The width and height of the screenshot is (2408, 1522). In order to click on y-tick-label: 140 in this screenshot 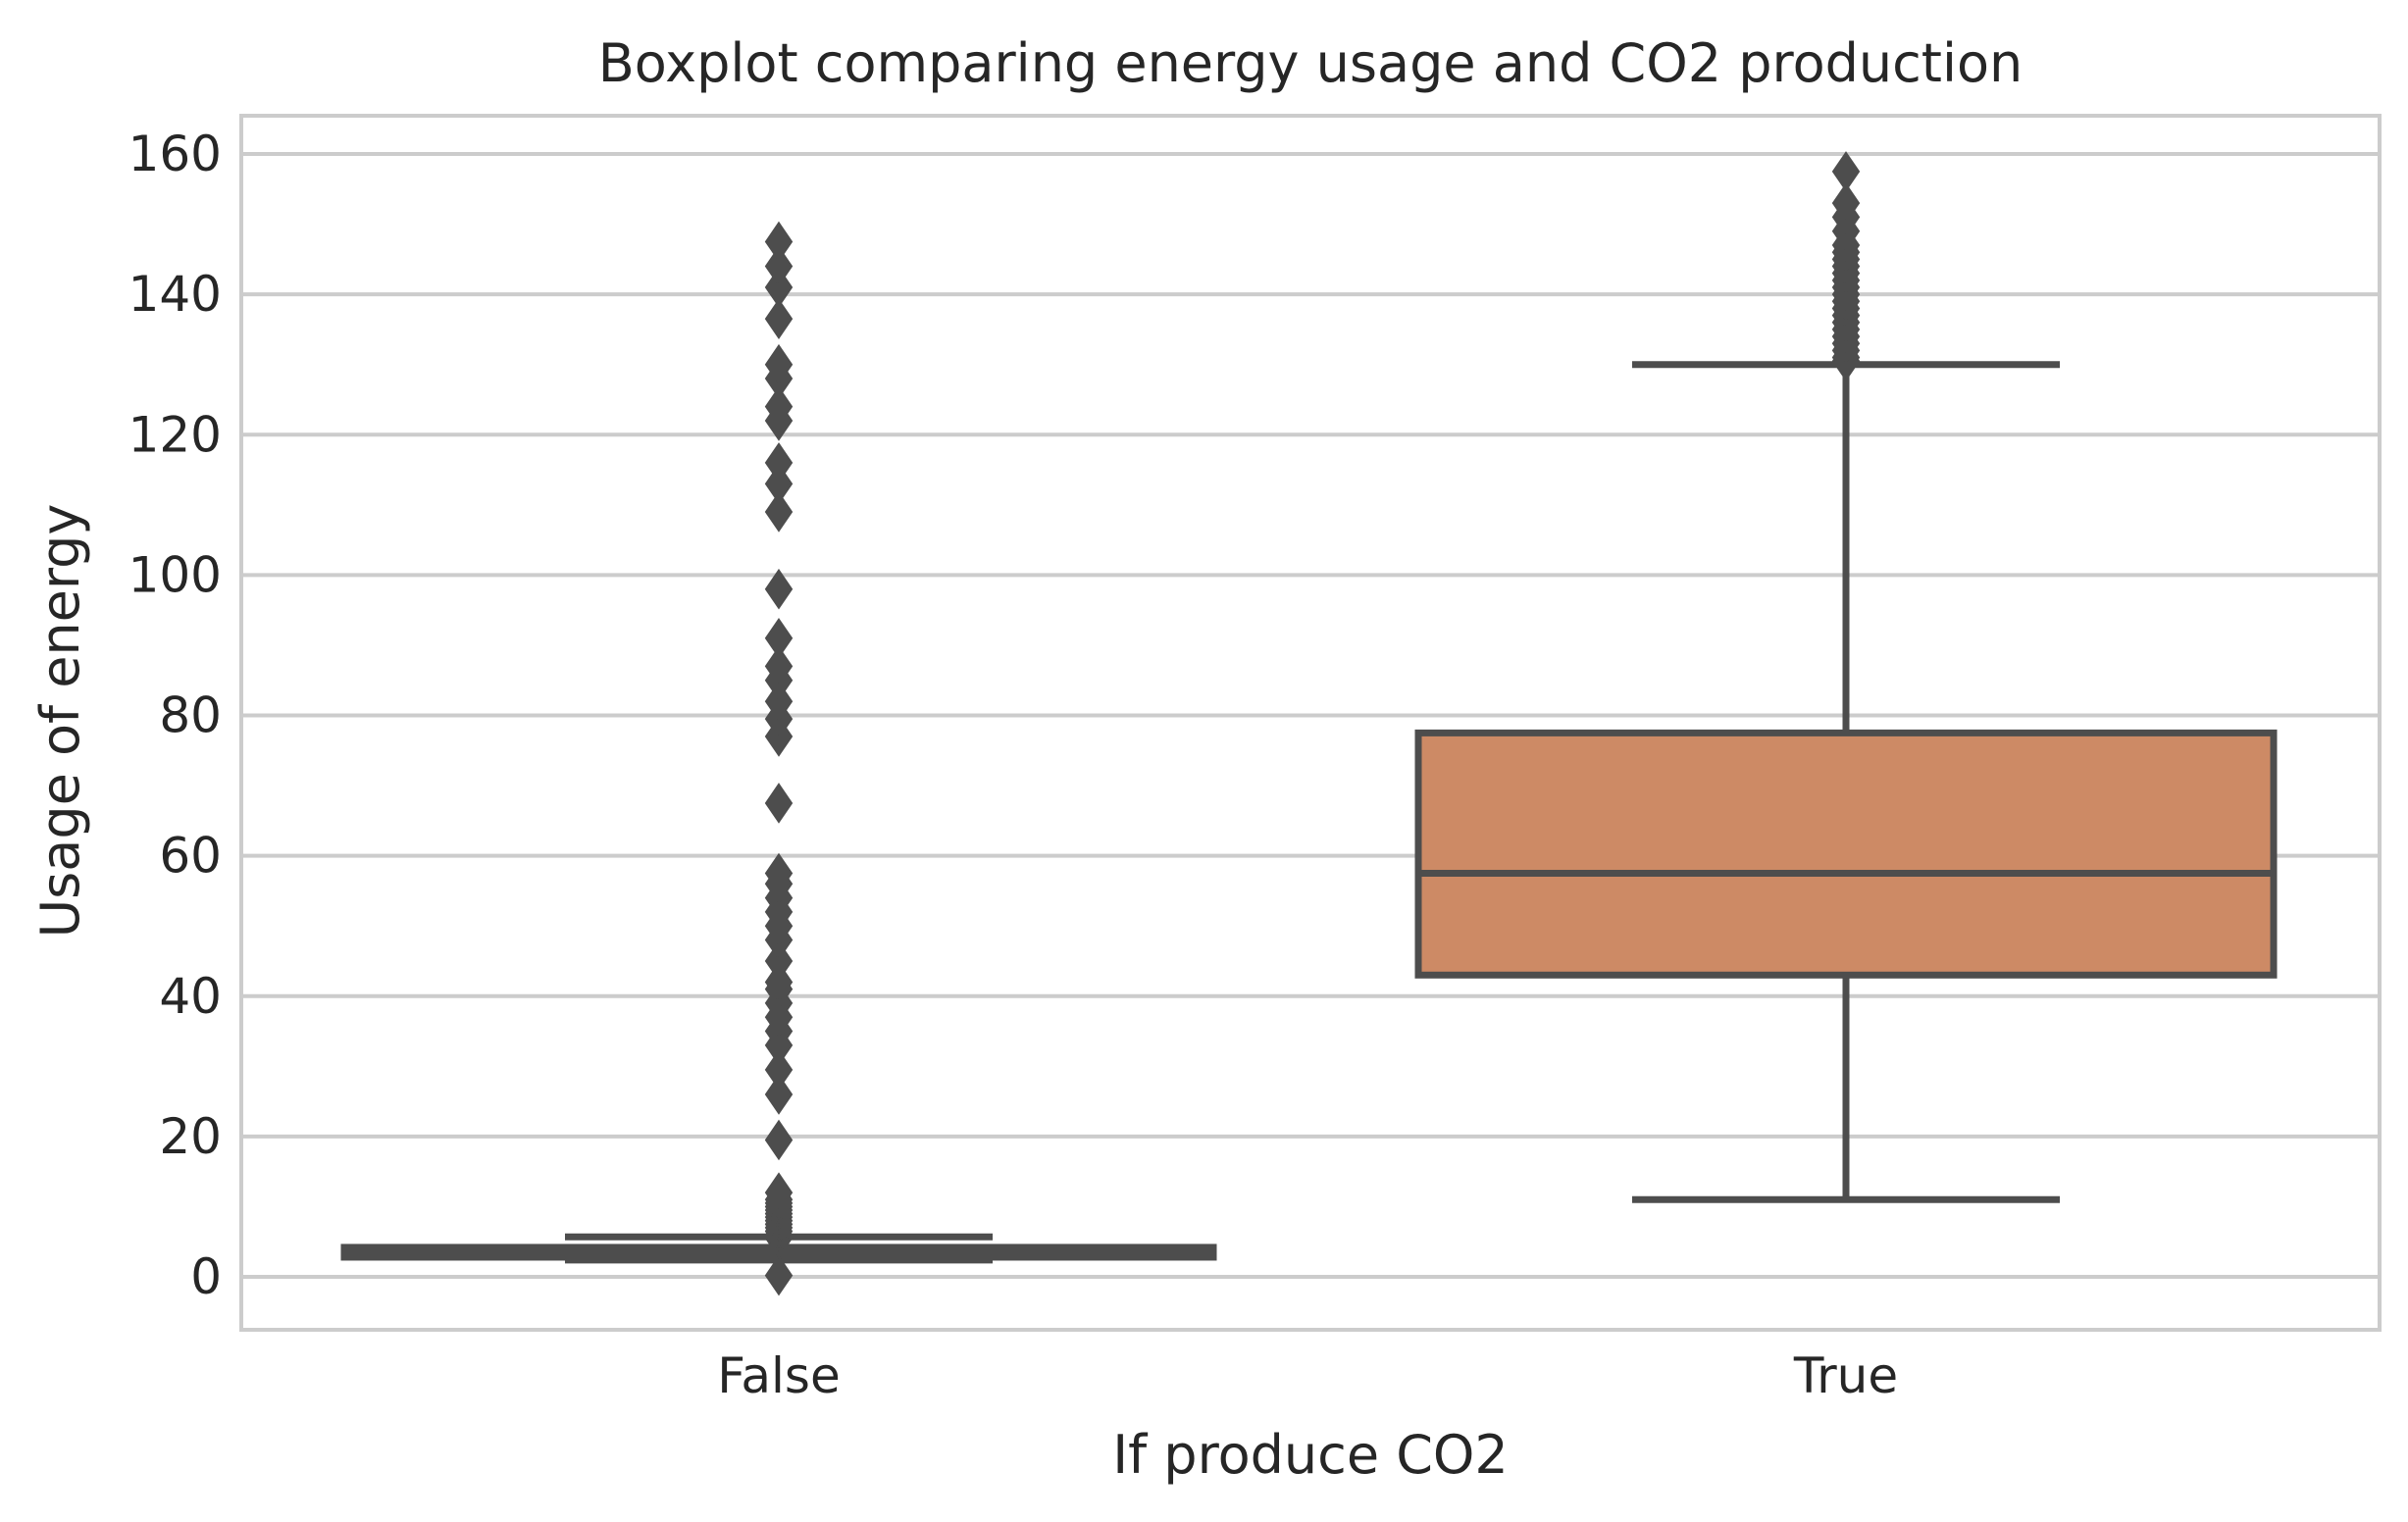, I will do `click(175, 294)`.